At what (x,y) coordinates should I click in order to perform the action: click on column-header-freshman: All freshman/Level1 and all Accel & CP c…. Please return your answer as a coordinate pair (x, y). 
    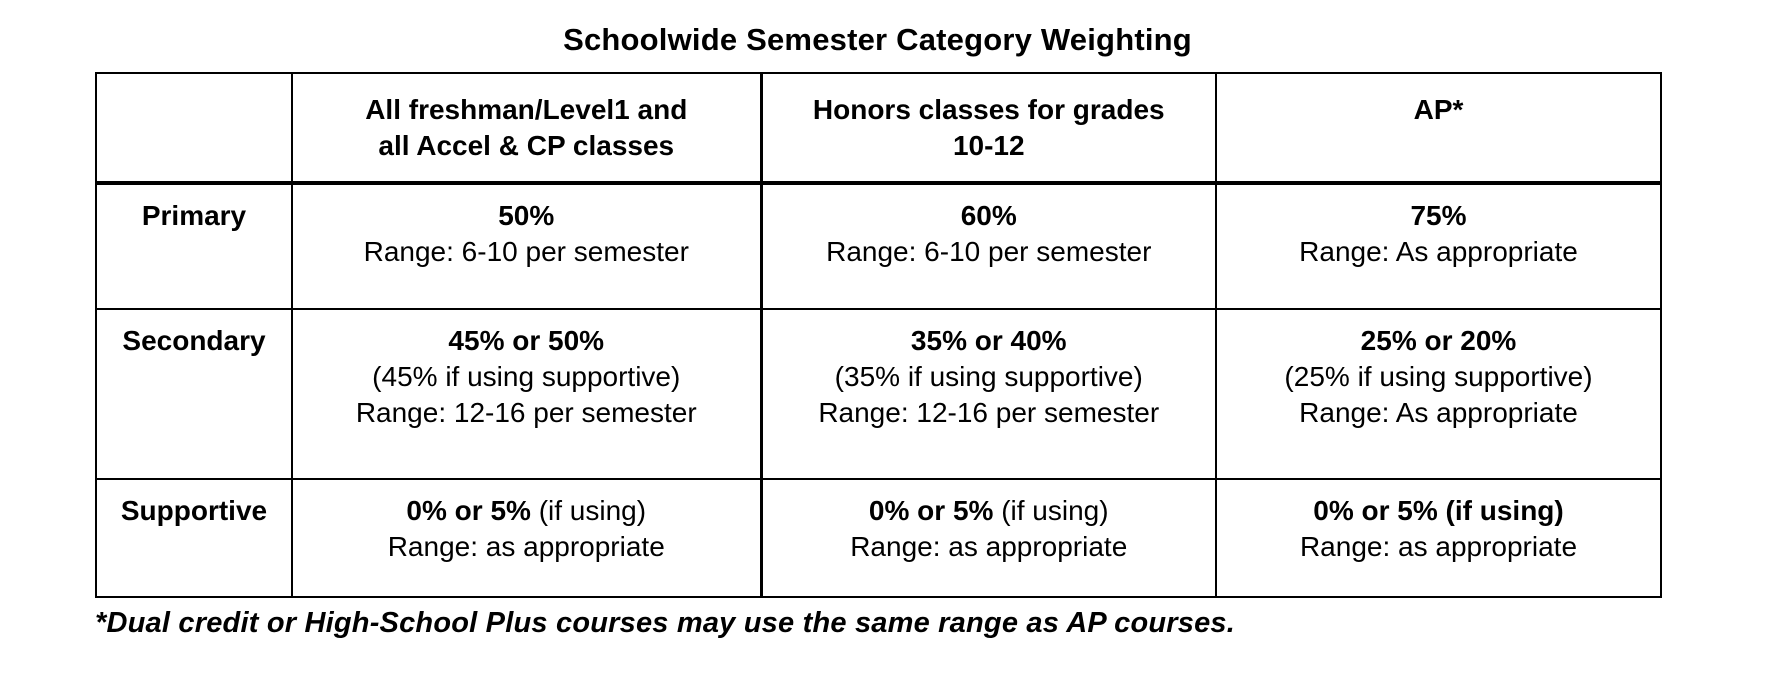
    Looking at the image, I should click on (527, 128).